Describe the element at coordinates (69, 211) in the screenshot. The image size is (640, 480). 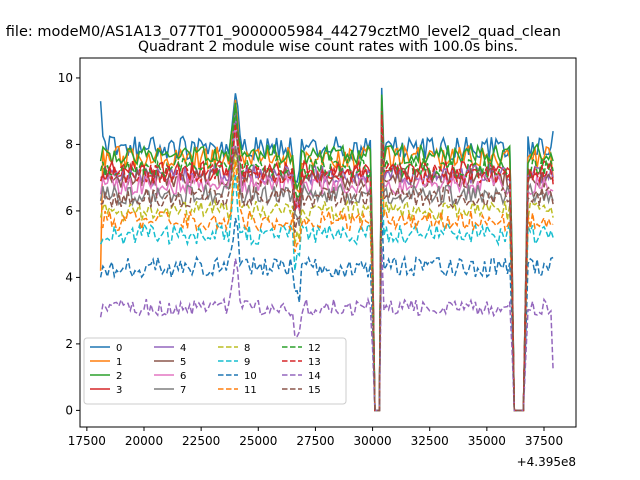
I see `y-tick-label: 6` at that location.